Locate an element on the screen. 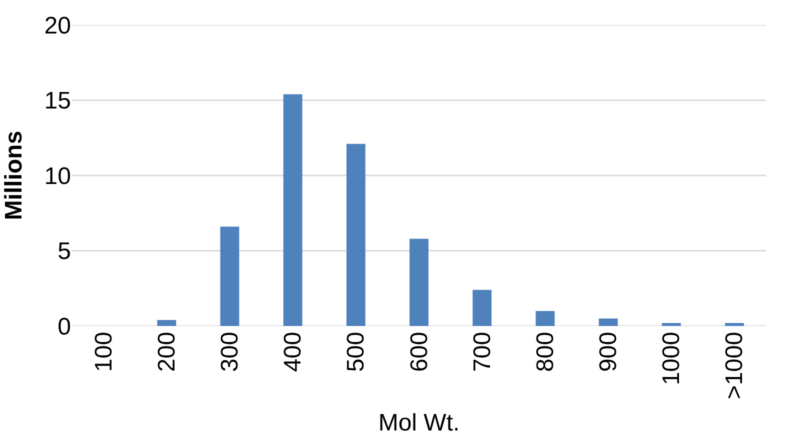 This screenshot has height=443, width=796. y-tick-label: 15 is located at coordinates (57, 101).